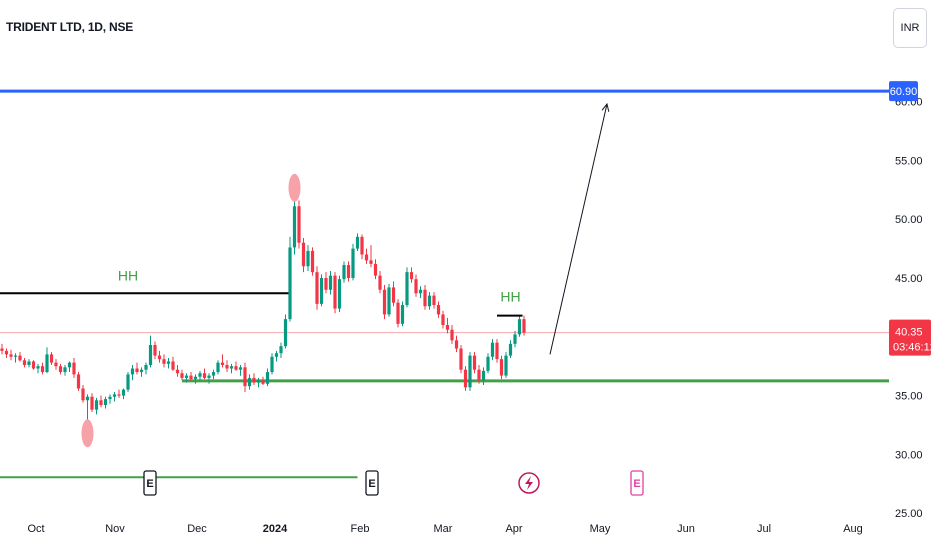  What do you see at coordinates (909, 397) in the screenshot?
I see `price-tick-label: 35.00` at bounding box center [909, 397].